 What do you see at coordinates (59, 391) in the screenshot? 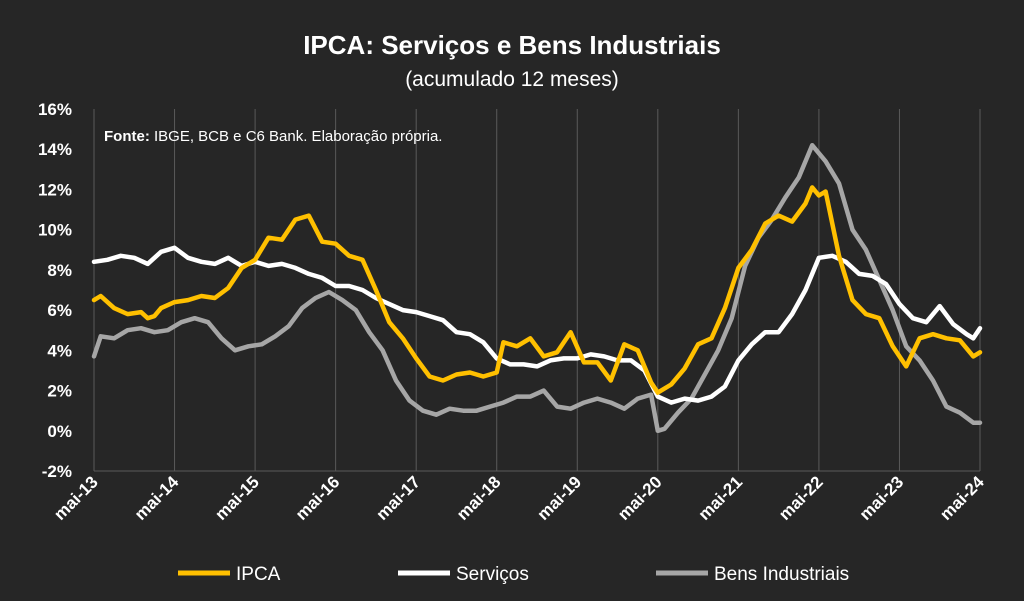
I see `y-tick-label: 2%` at bounding box center [59, 391].